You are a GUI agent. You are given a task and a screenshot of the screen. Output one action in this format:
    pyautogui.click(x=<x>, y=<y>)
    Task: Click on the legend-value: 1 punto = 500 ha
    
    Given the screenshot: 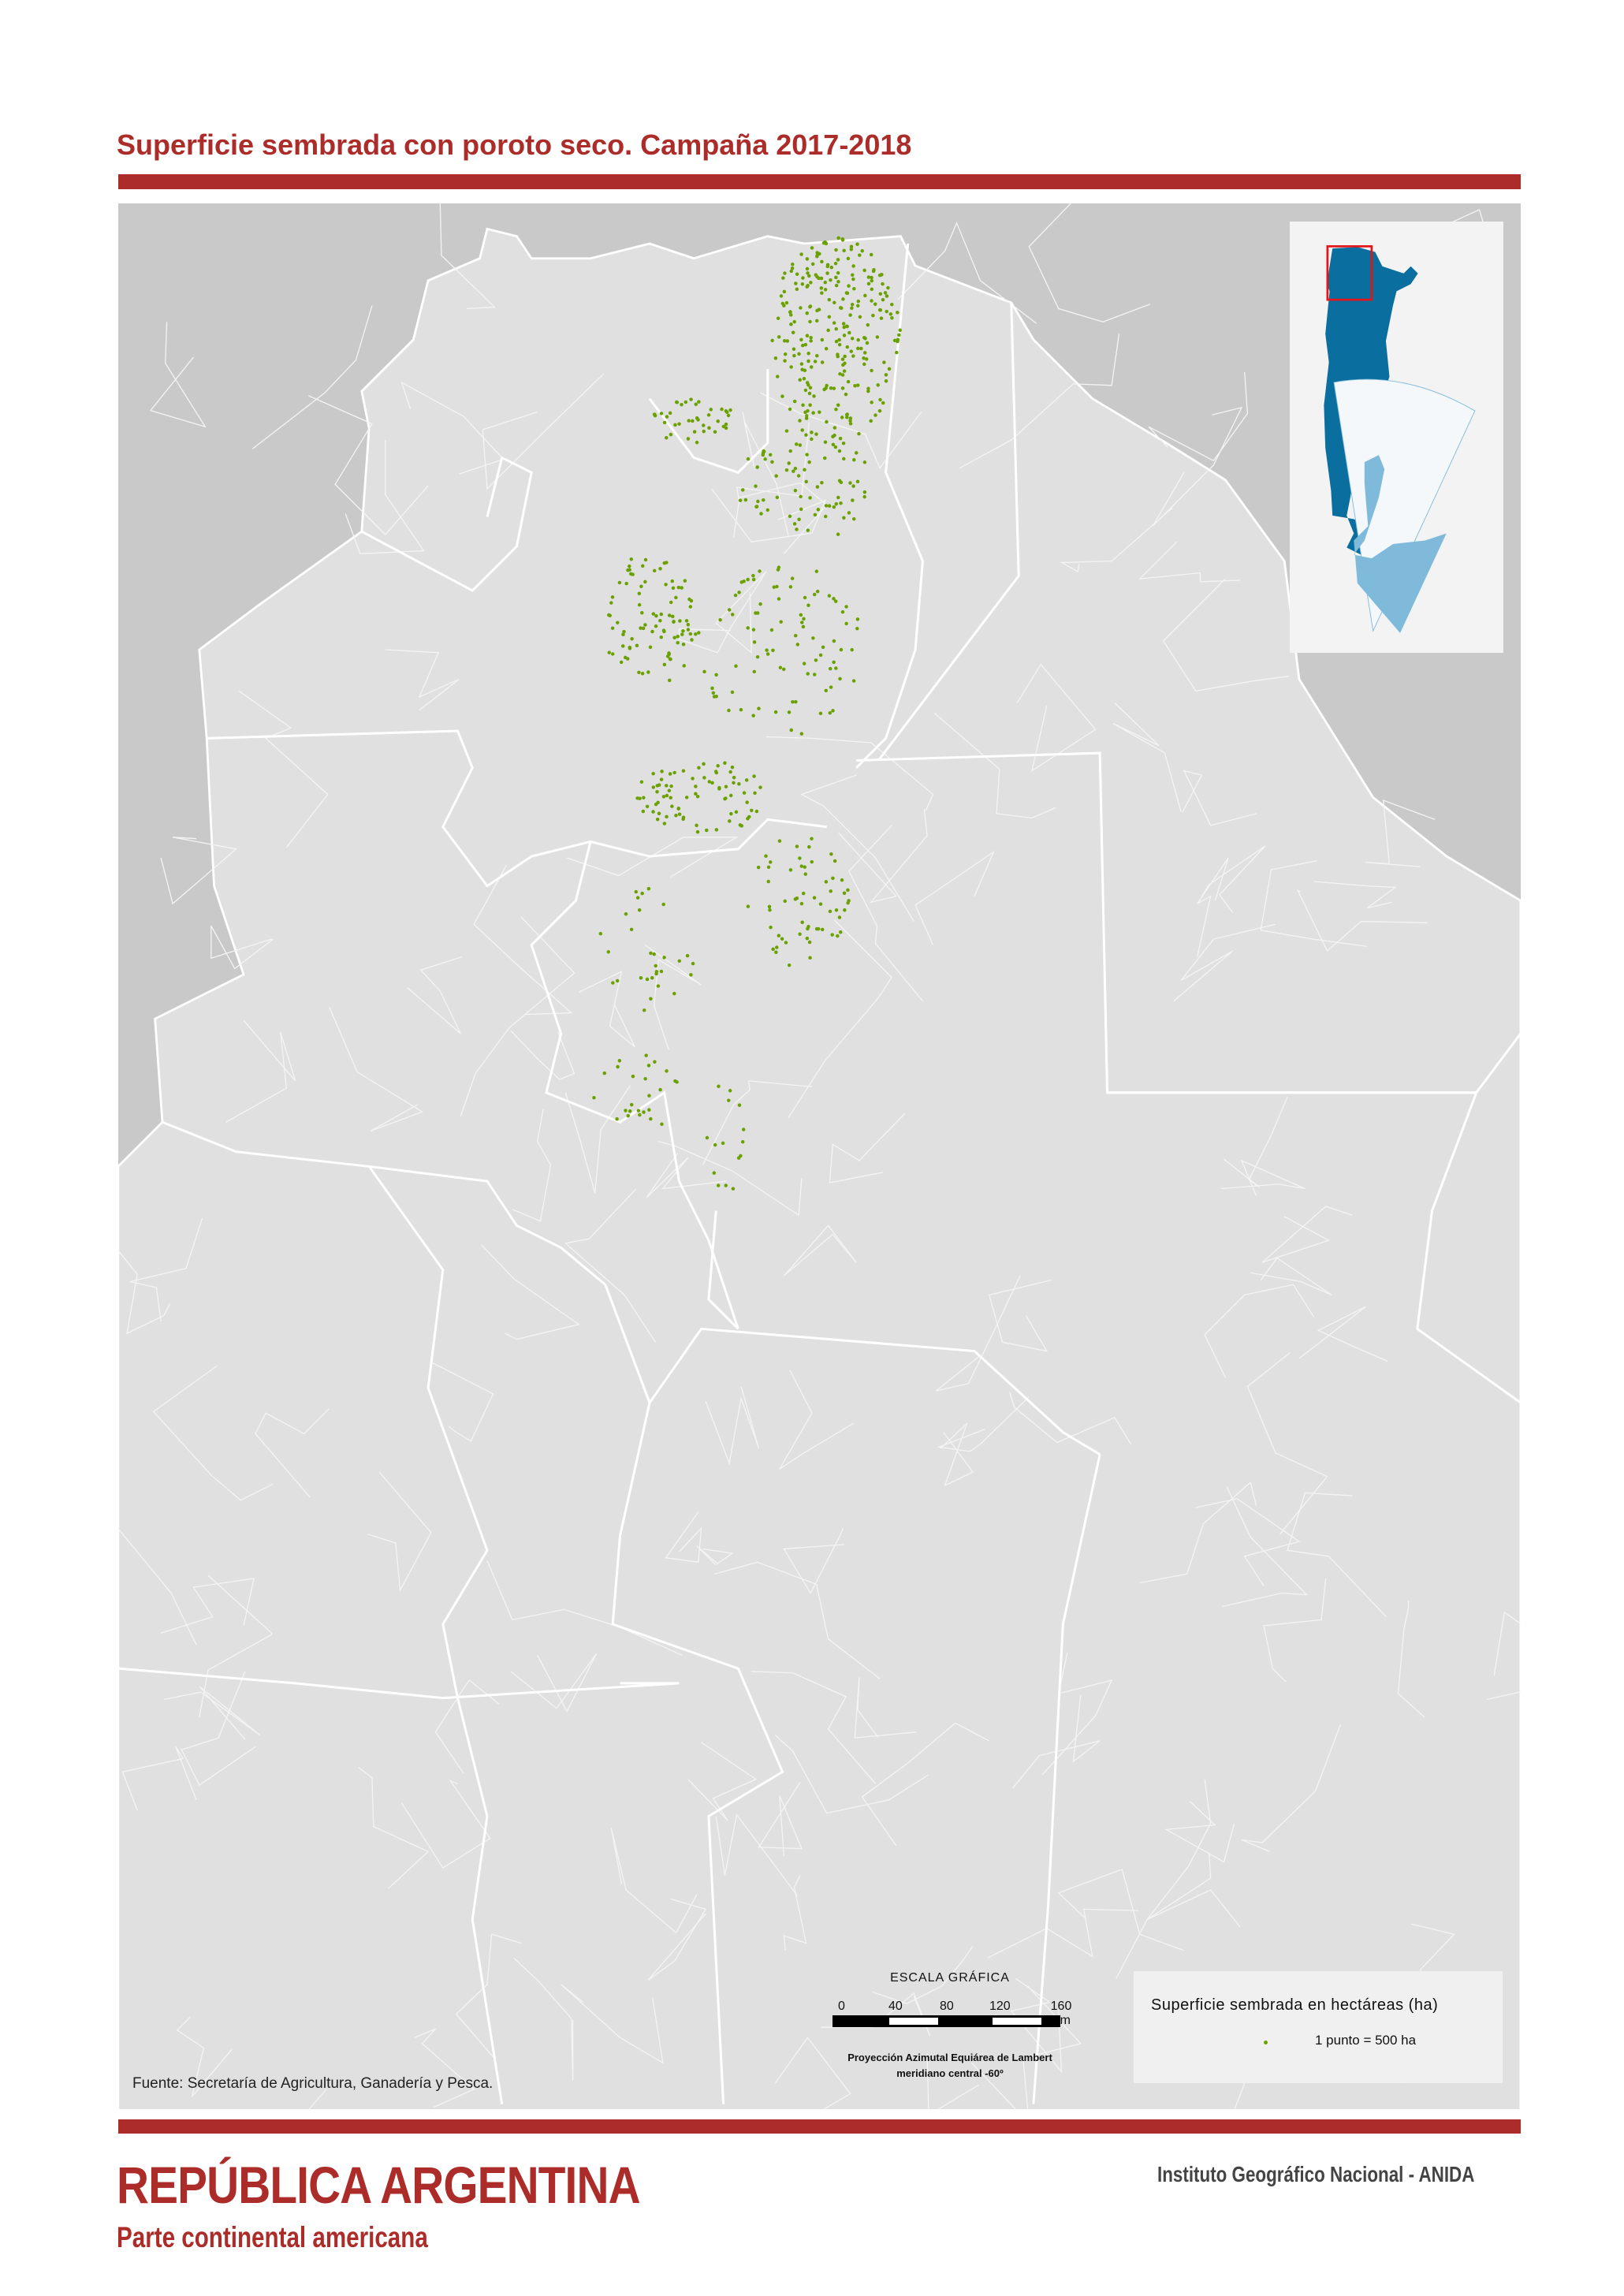 What is the action you would take?
    pyautogui.click(x=1366, y=2040)
    